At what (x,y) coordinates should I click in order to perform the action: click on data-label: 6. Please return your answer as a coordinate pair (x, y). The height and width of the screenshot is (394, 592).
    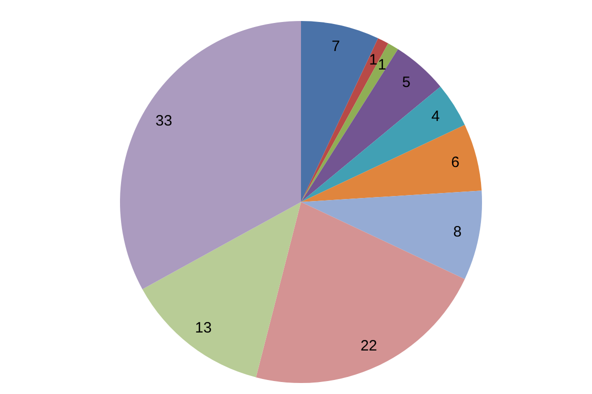
    Looking at the image, I should click on (455, 162).